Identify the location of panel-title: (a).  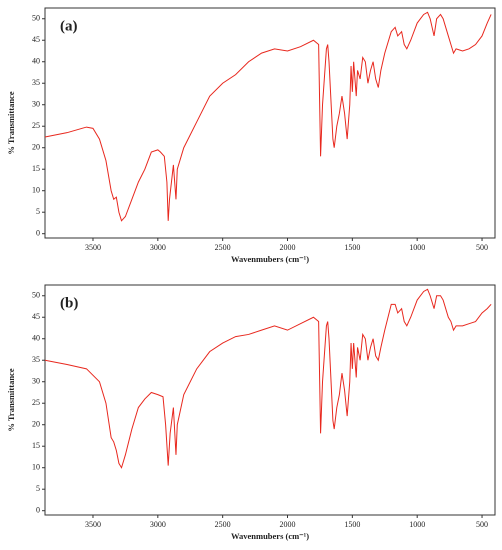
(69, 26).